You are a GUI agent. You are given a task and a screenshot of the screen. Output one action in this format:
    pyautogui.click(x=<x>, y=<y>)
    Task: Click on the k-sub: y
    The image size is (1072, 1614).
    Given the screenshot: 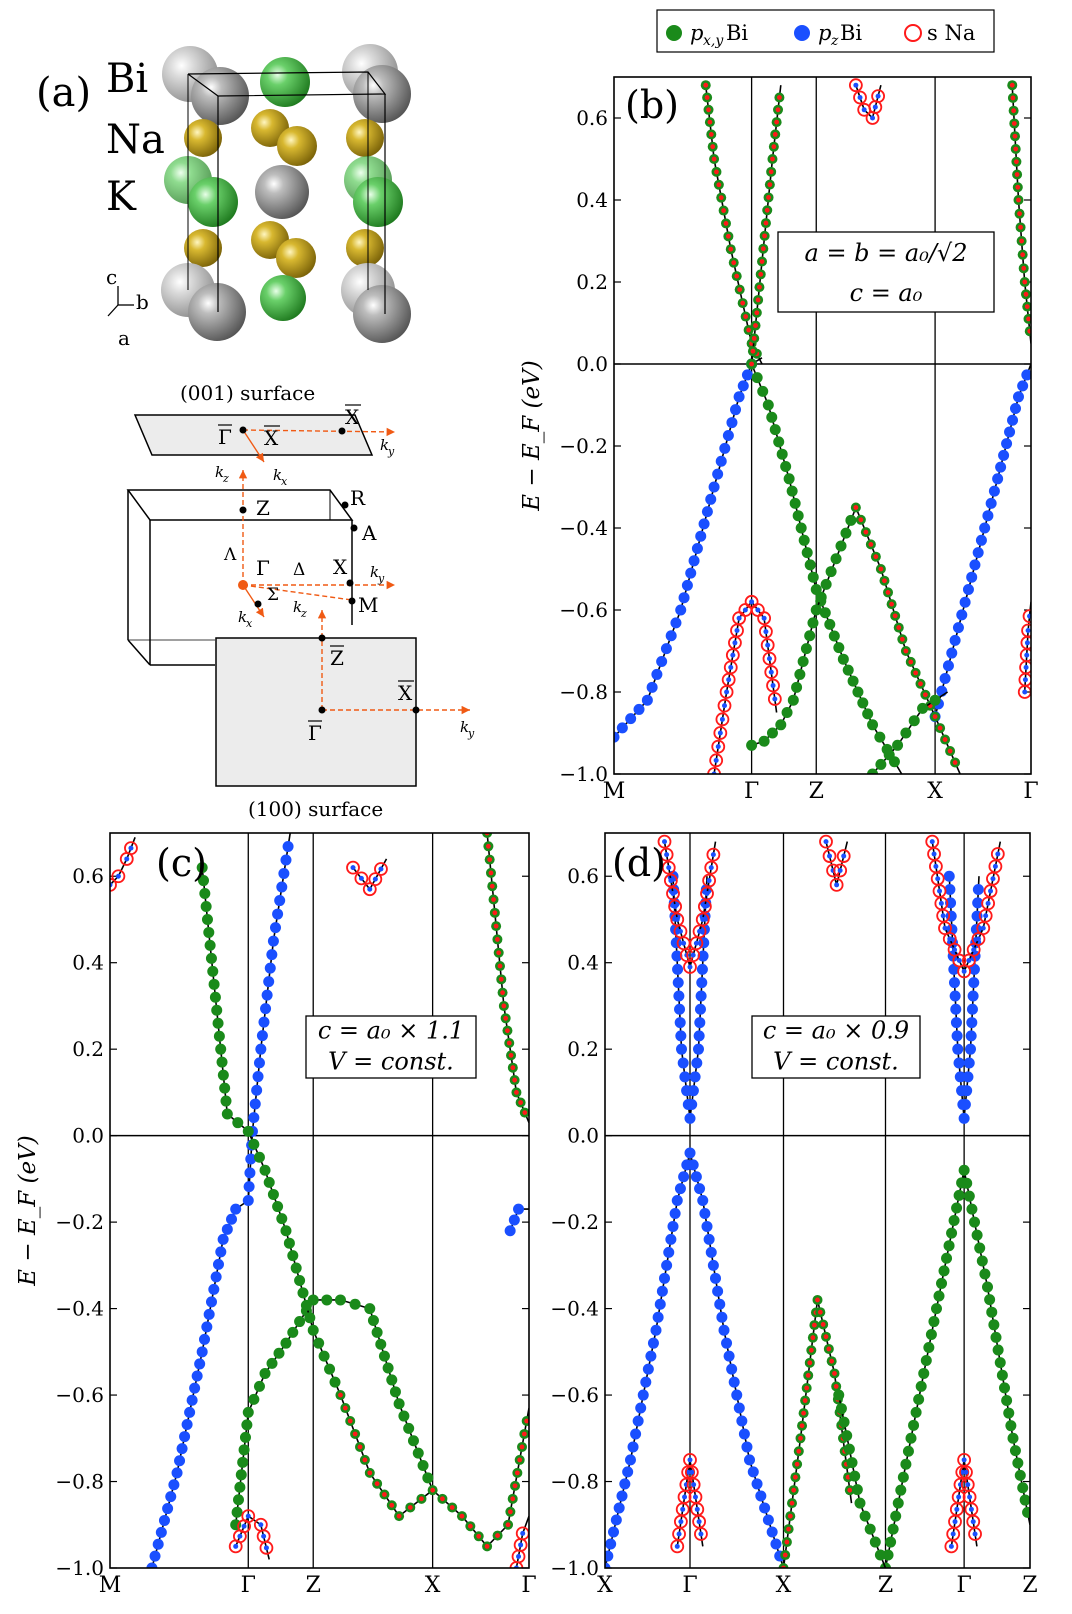 What is the action you would take?
    pyautogui.click(x=471, y=733)
    